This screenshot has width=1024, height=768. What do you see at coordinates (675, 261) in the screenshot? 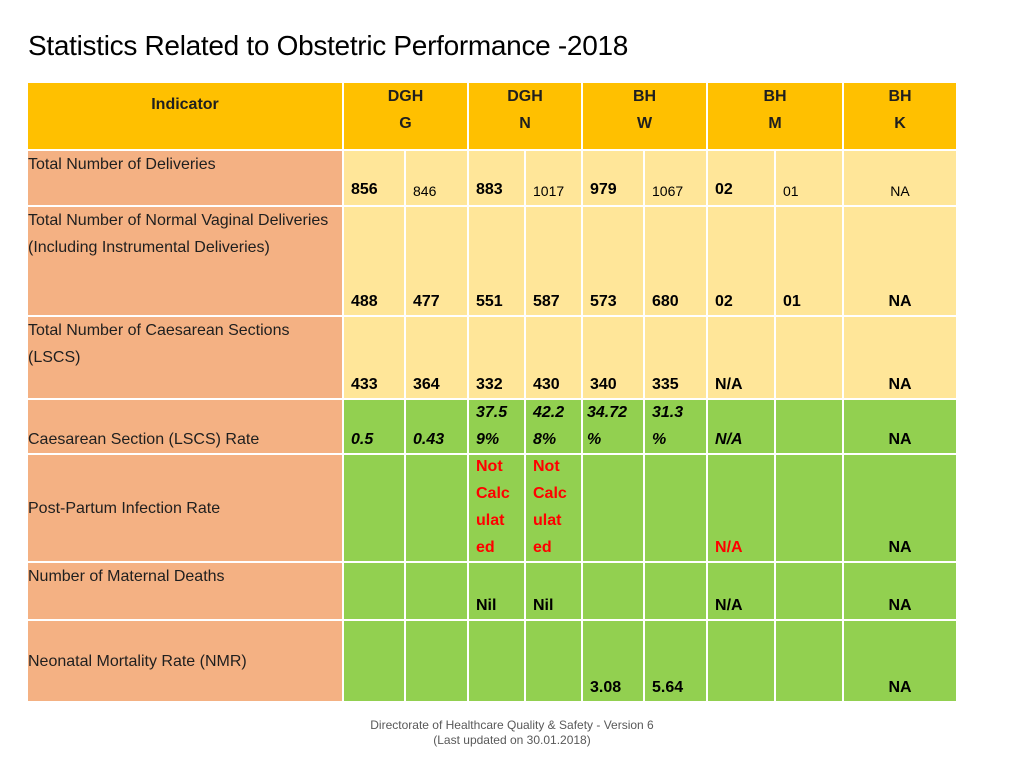
I see `table-cell: 680` at bounding box center [675, 261].